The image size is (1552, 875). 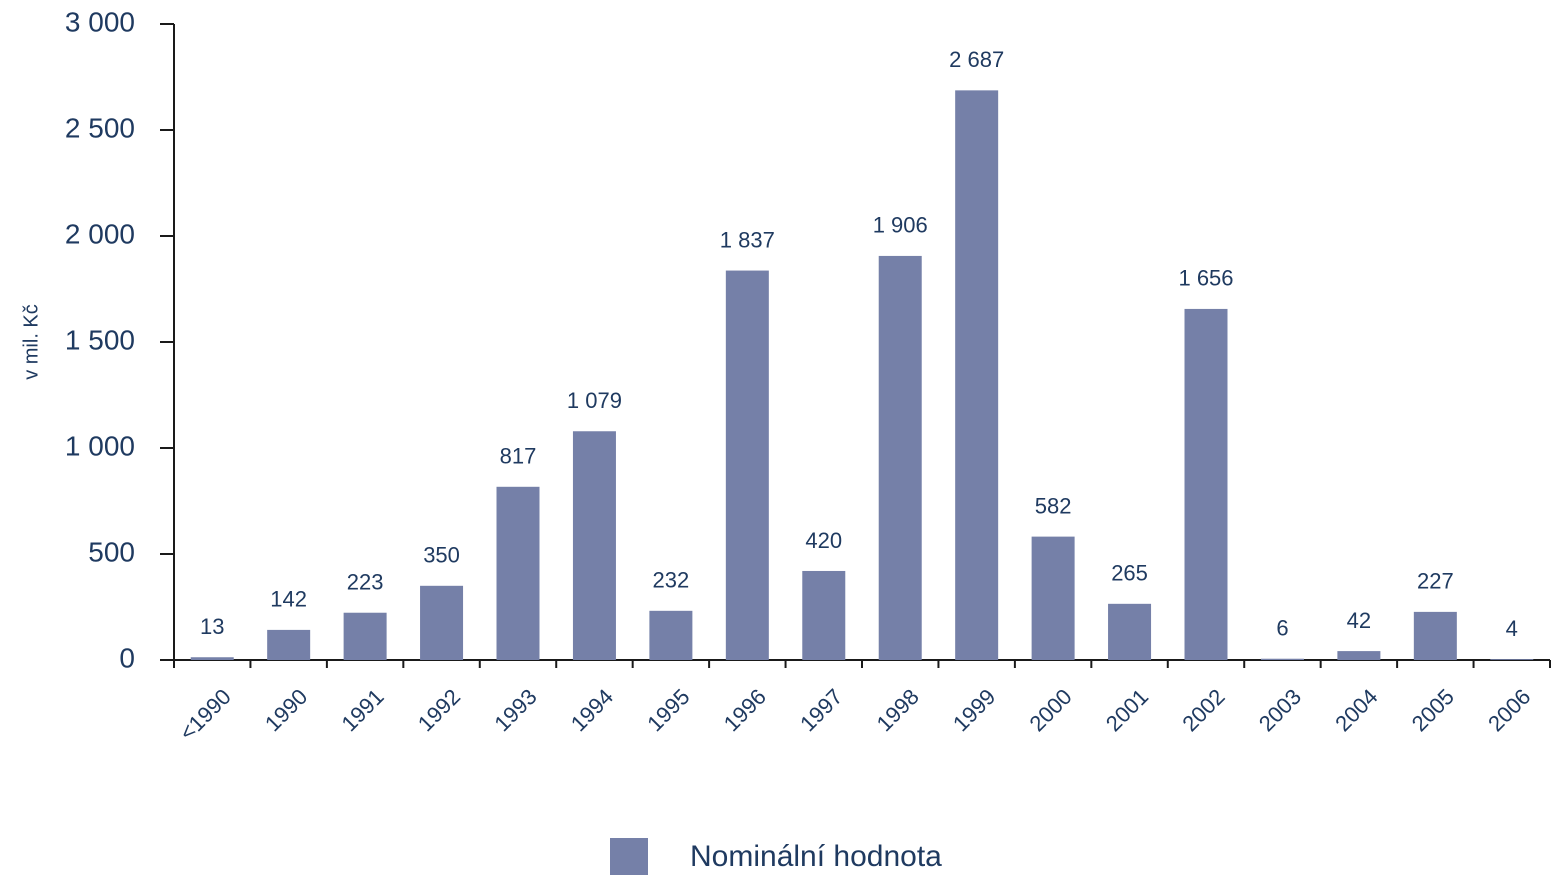 I want to click on x-tick-label: 2006, so click(x=1509, y=710).